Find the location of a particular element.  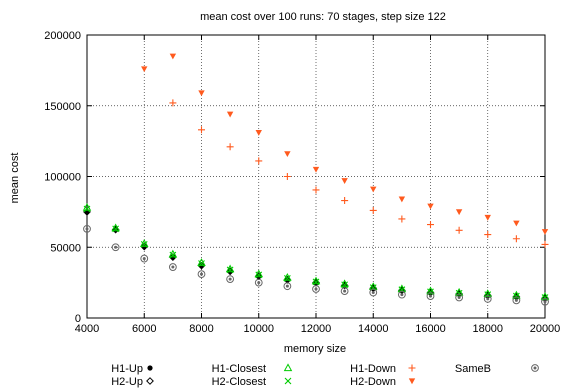

y-axis-title: mean cost is located at coordinates (15, 178).